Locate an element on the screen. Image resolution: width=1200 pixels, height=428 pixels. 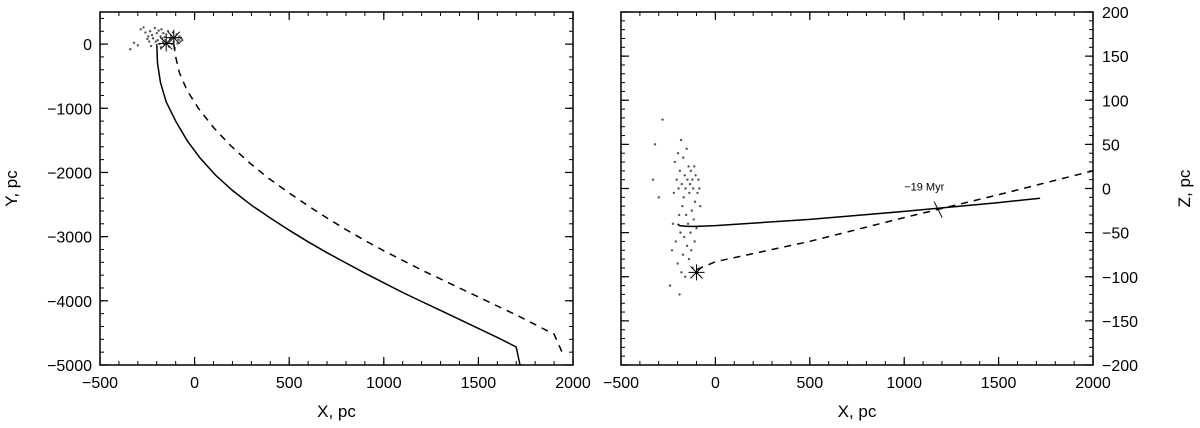
time-tick-marker is located at coordinates (938, 209).